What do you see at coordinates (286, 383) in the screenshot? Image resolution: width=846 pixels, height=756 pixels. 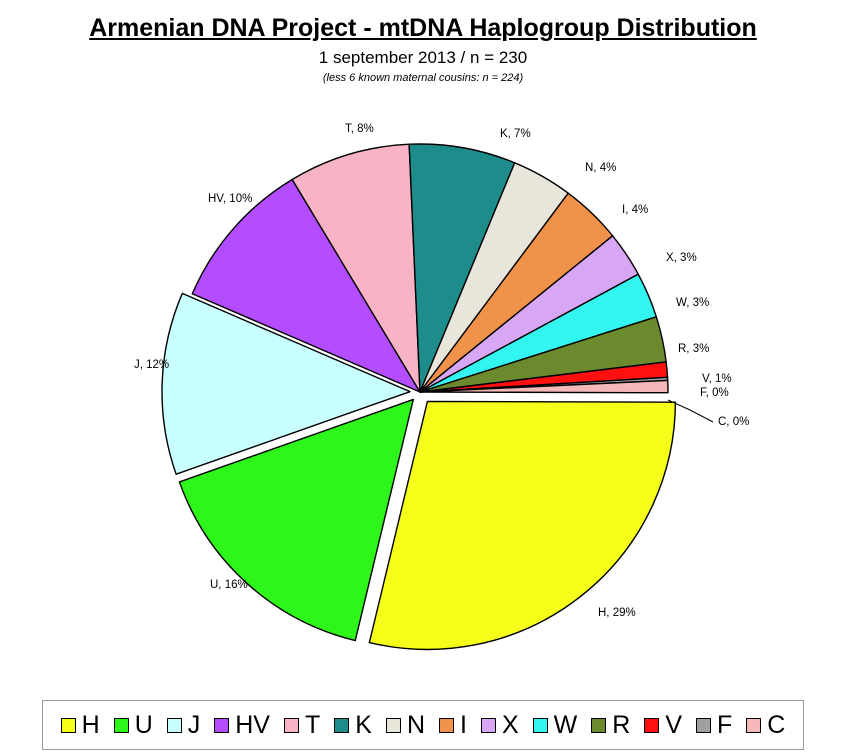 I see `pie-slice-j` at bounding box center [286, 383].